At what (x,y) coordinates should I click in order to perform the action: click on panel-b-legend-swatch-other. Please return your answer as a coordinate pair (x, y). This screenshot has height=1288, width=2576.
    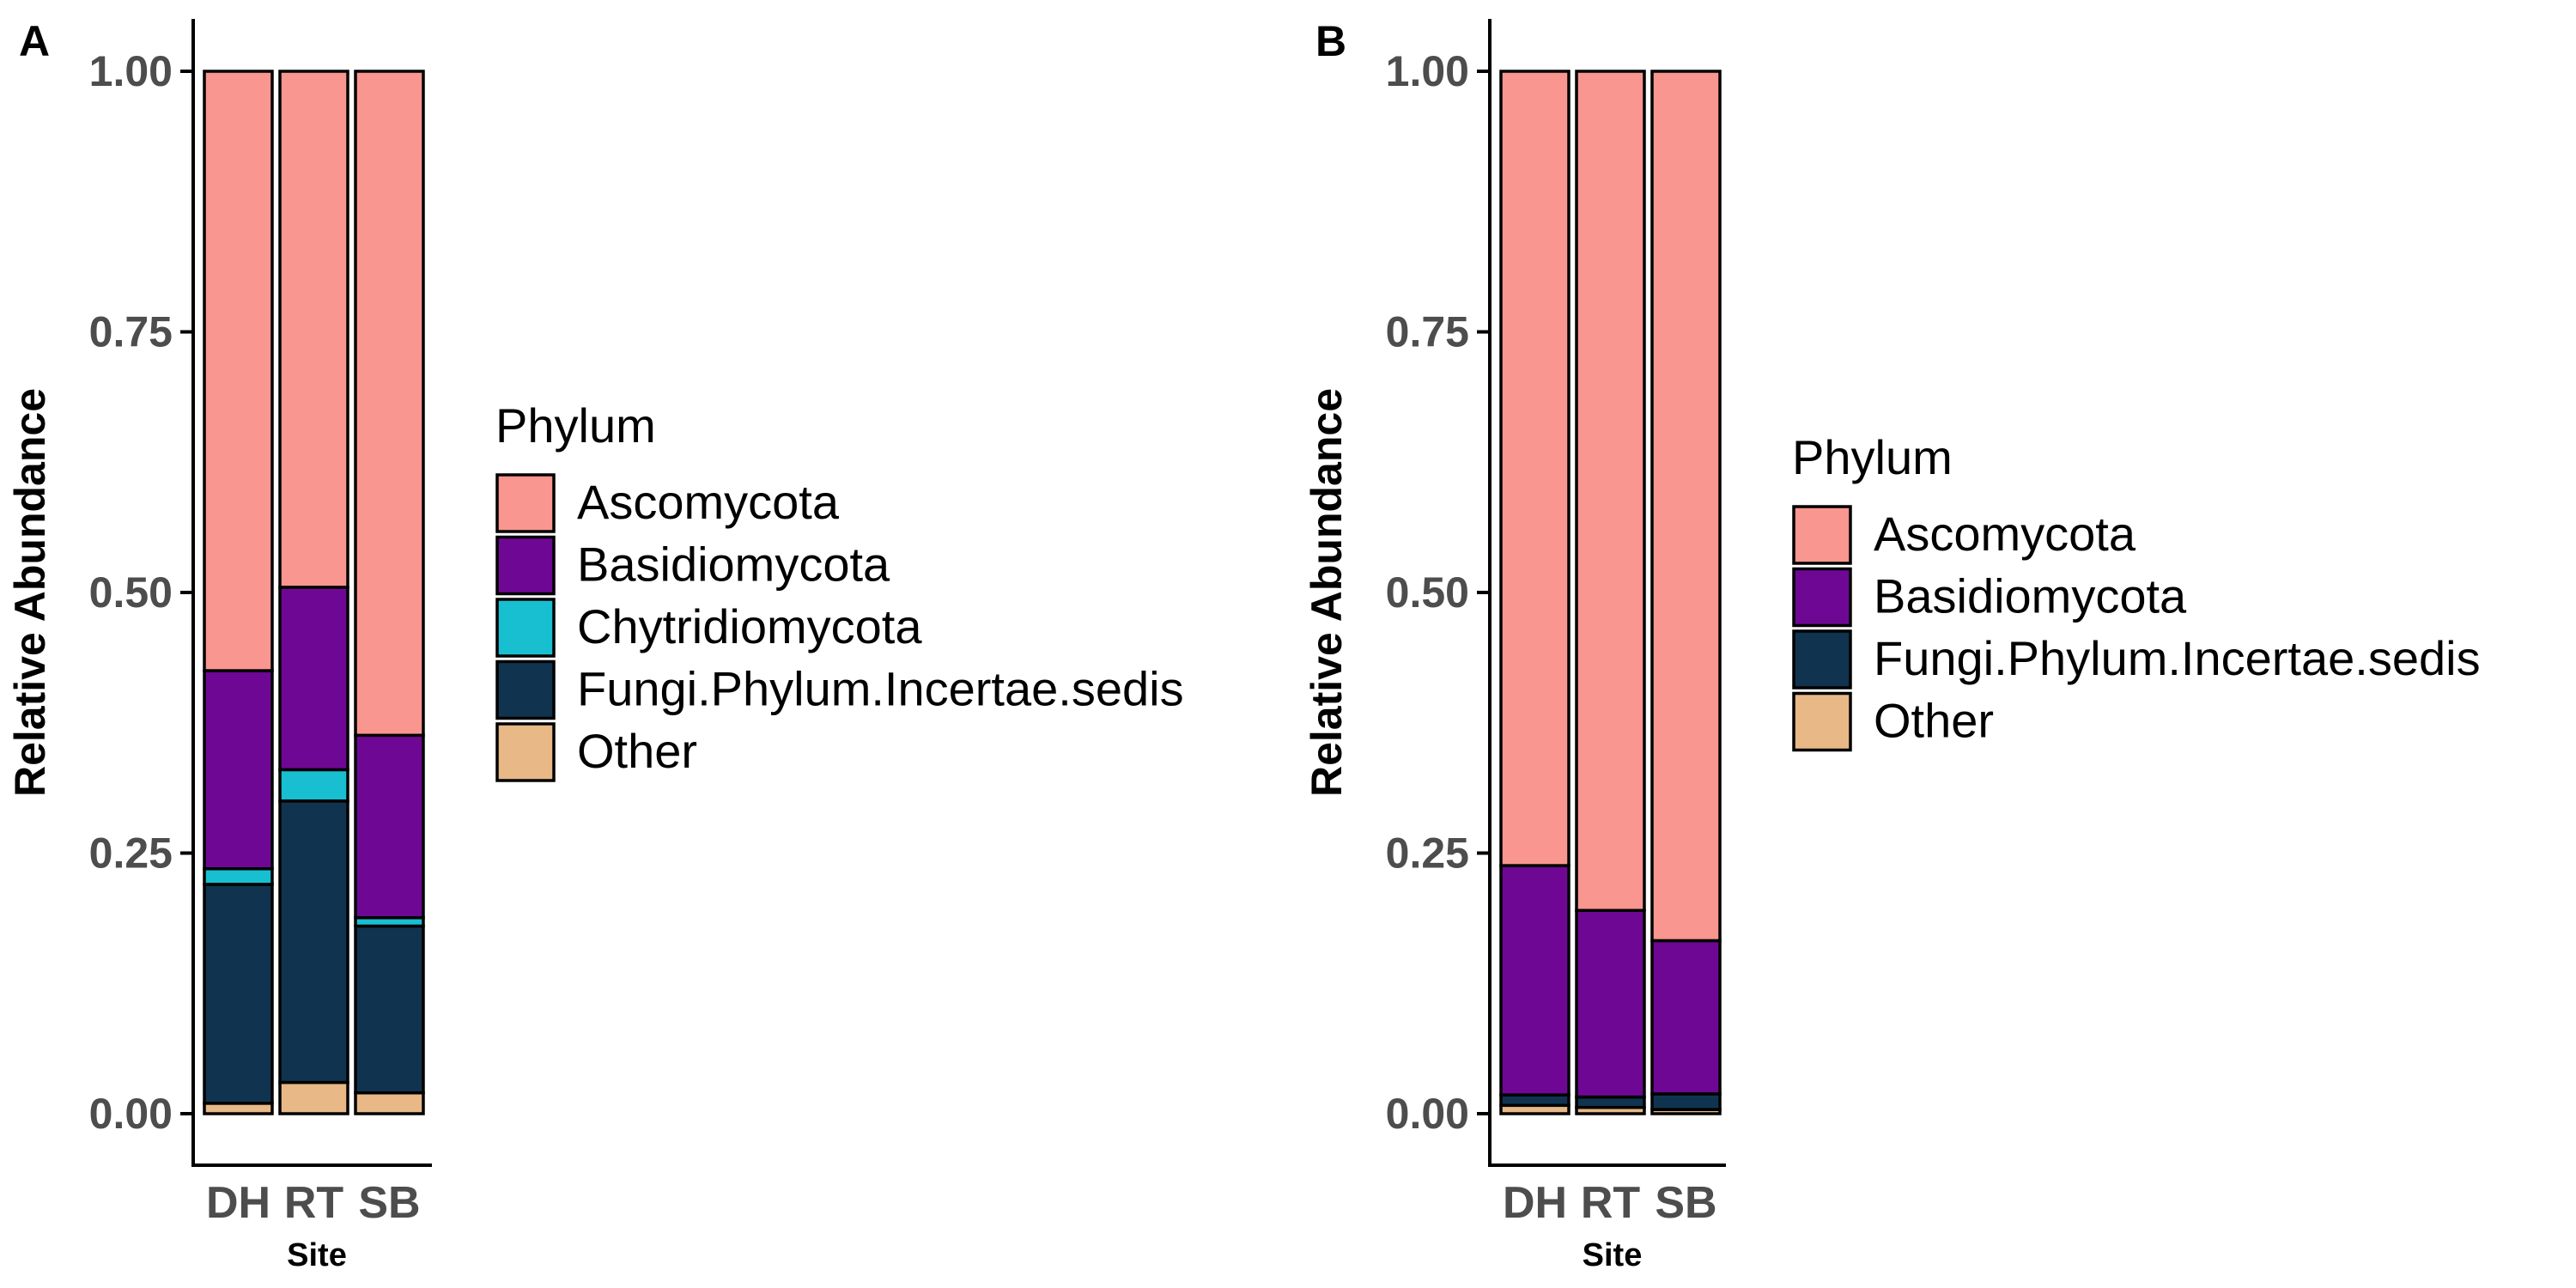
    Looking at the image, I should click on (1822, 722).